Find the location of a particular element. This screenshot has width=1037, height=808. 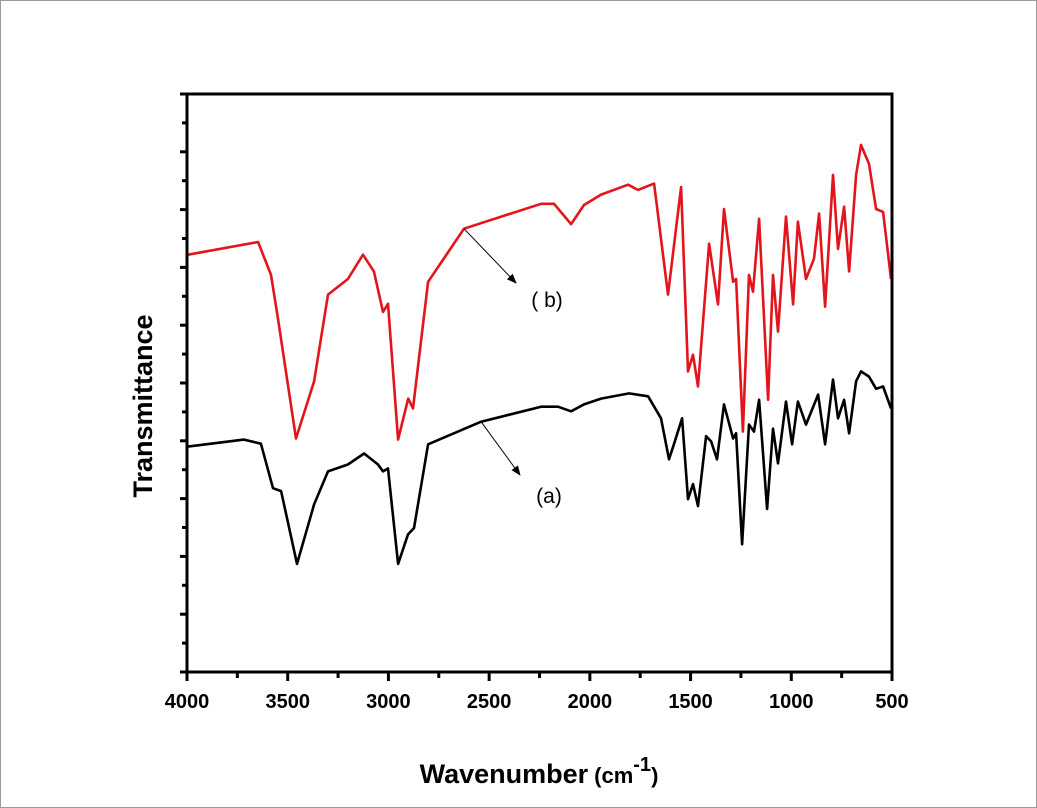

x-tick-label: 2500 is located at coordinates (489, 702).